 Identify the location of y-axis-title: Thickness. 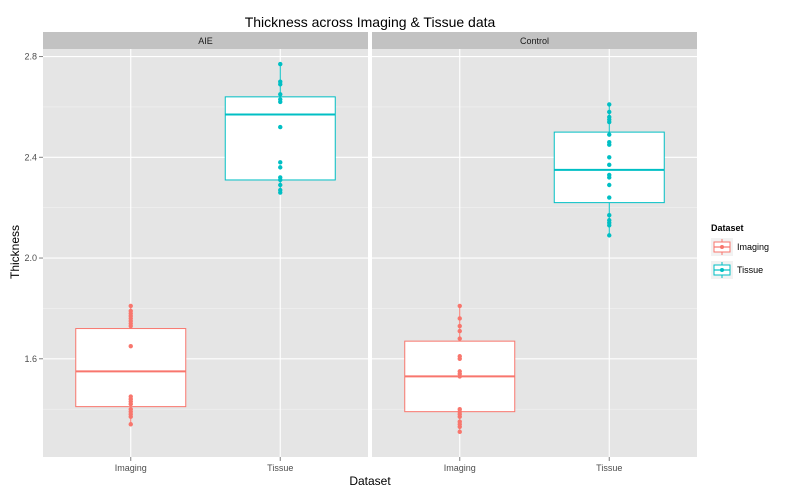
(15, 252).